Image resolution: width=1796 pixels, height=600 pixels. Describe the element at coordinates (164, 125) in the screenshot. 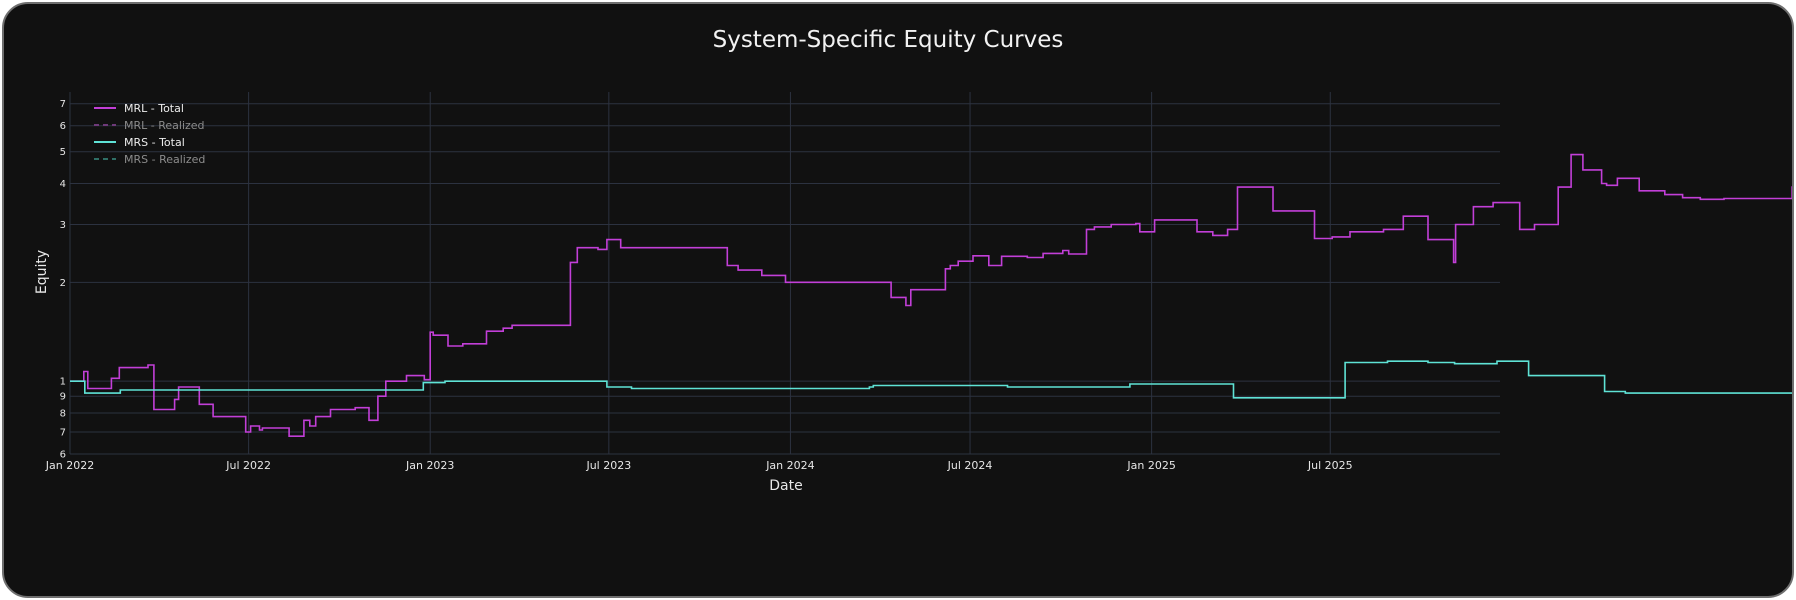

I see `legend-label: MRL - Realized` at that location.